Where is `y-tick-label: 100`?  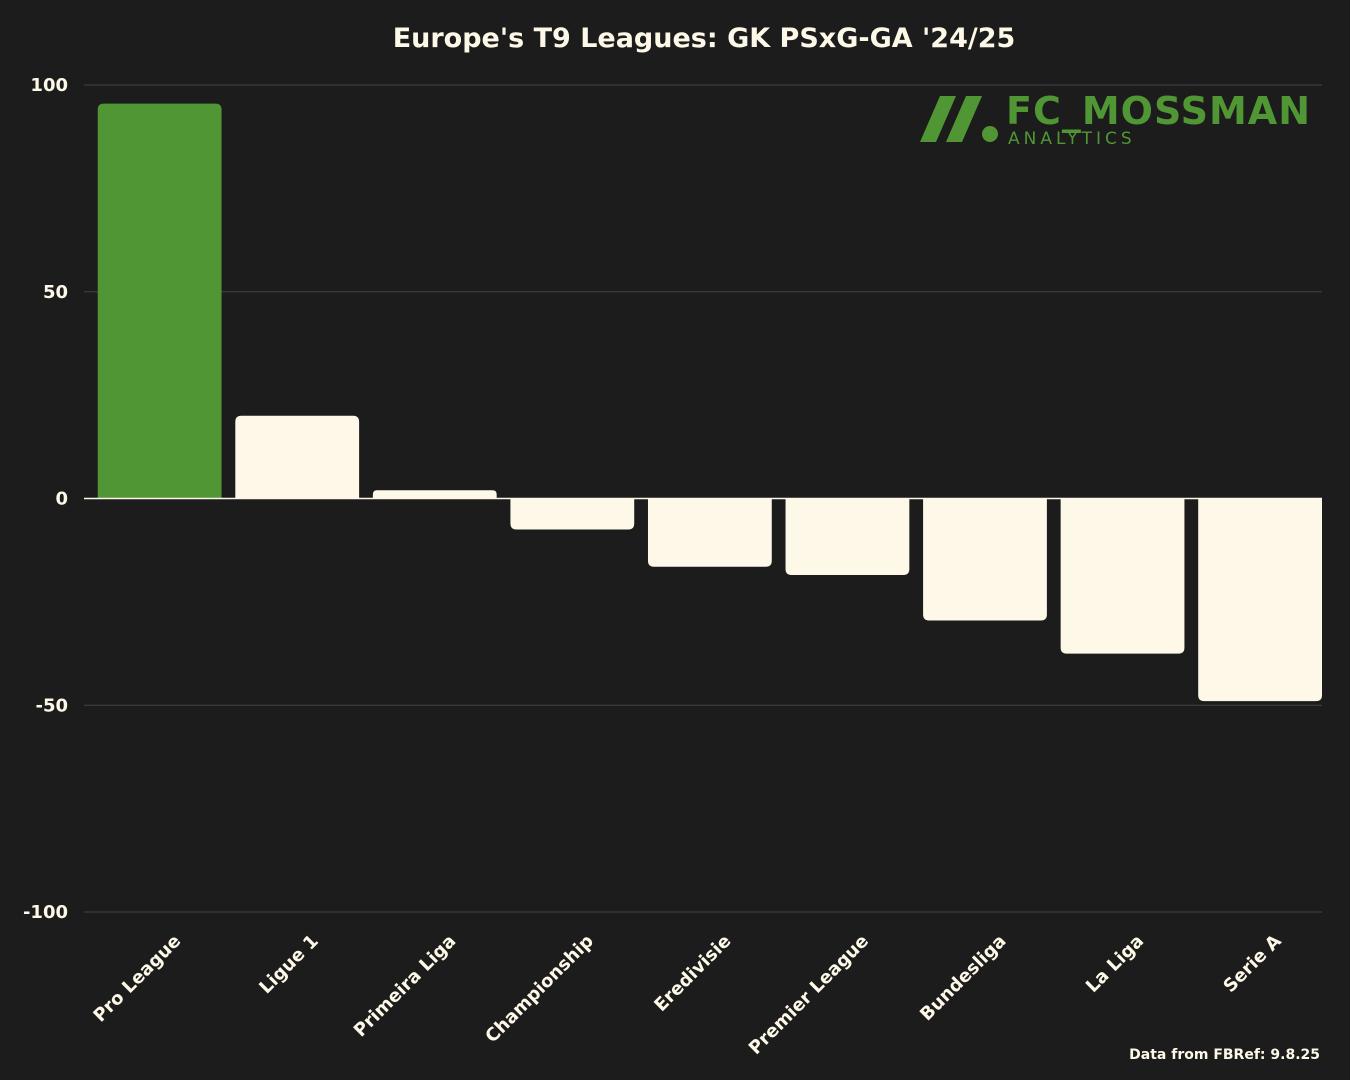 y-tick-label: 100 is located at coordinates (49, 85).